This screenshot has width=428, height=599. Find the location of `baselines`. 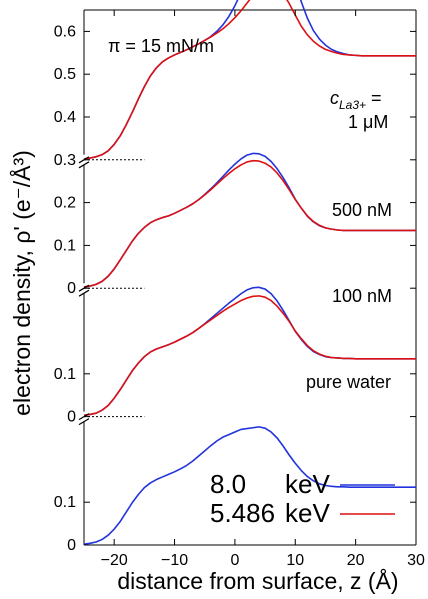

baselines is located at coordinates (114, 288).